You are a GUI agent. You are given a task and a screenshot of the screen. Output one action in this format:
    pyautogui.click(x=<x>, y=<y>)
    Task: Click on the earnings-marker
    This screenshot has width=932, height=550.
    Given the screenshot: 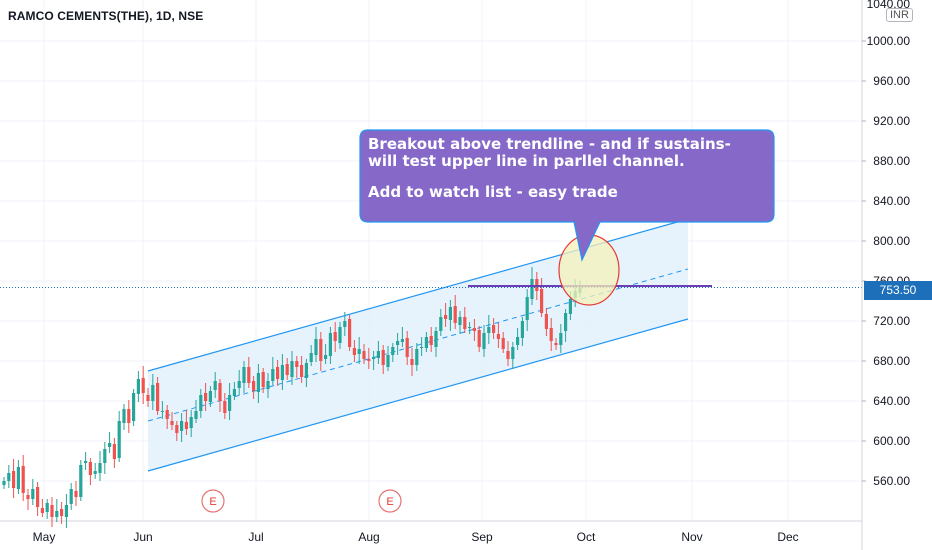 What is the action you would take?
    pyautogui.click(x=390, y=501)
    